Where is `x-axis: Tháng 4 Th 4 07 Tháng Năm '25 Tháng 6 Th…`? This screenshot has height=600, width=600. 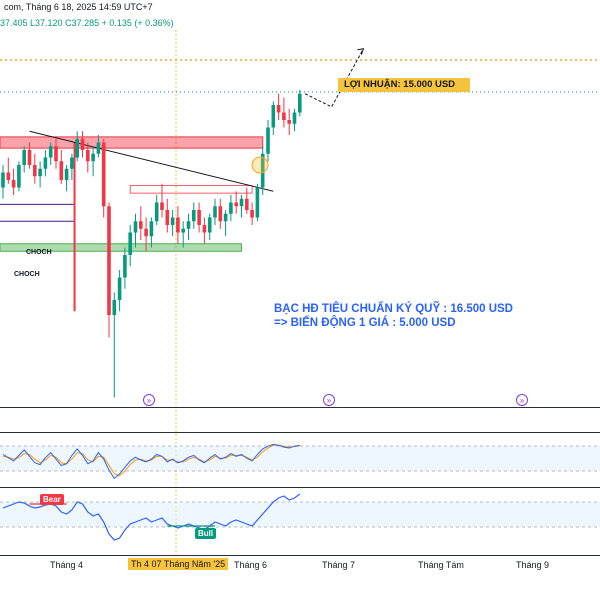 x-axis: Tháng 4 Th 4 07 Tháng Năm '25 Tháng 6 Th… is located at coordinates (300, 564).